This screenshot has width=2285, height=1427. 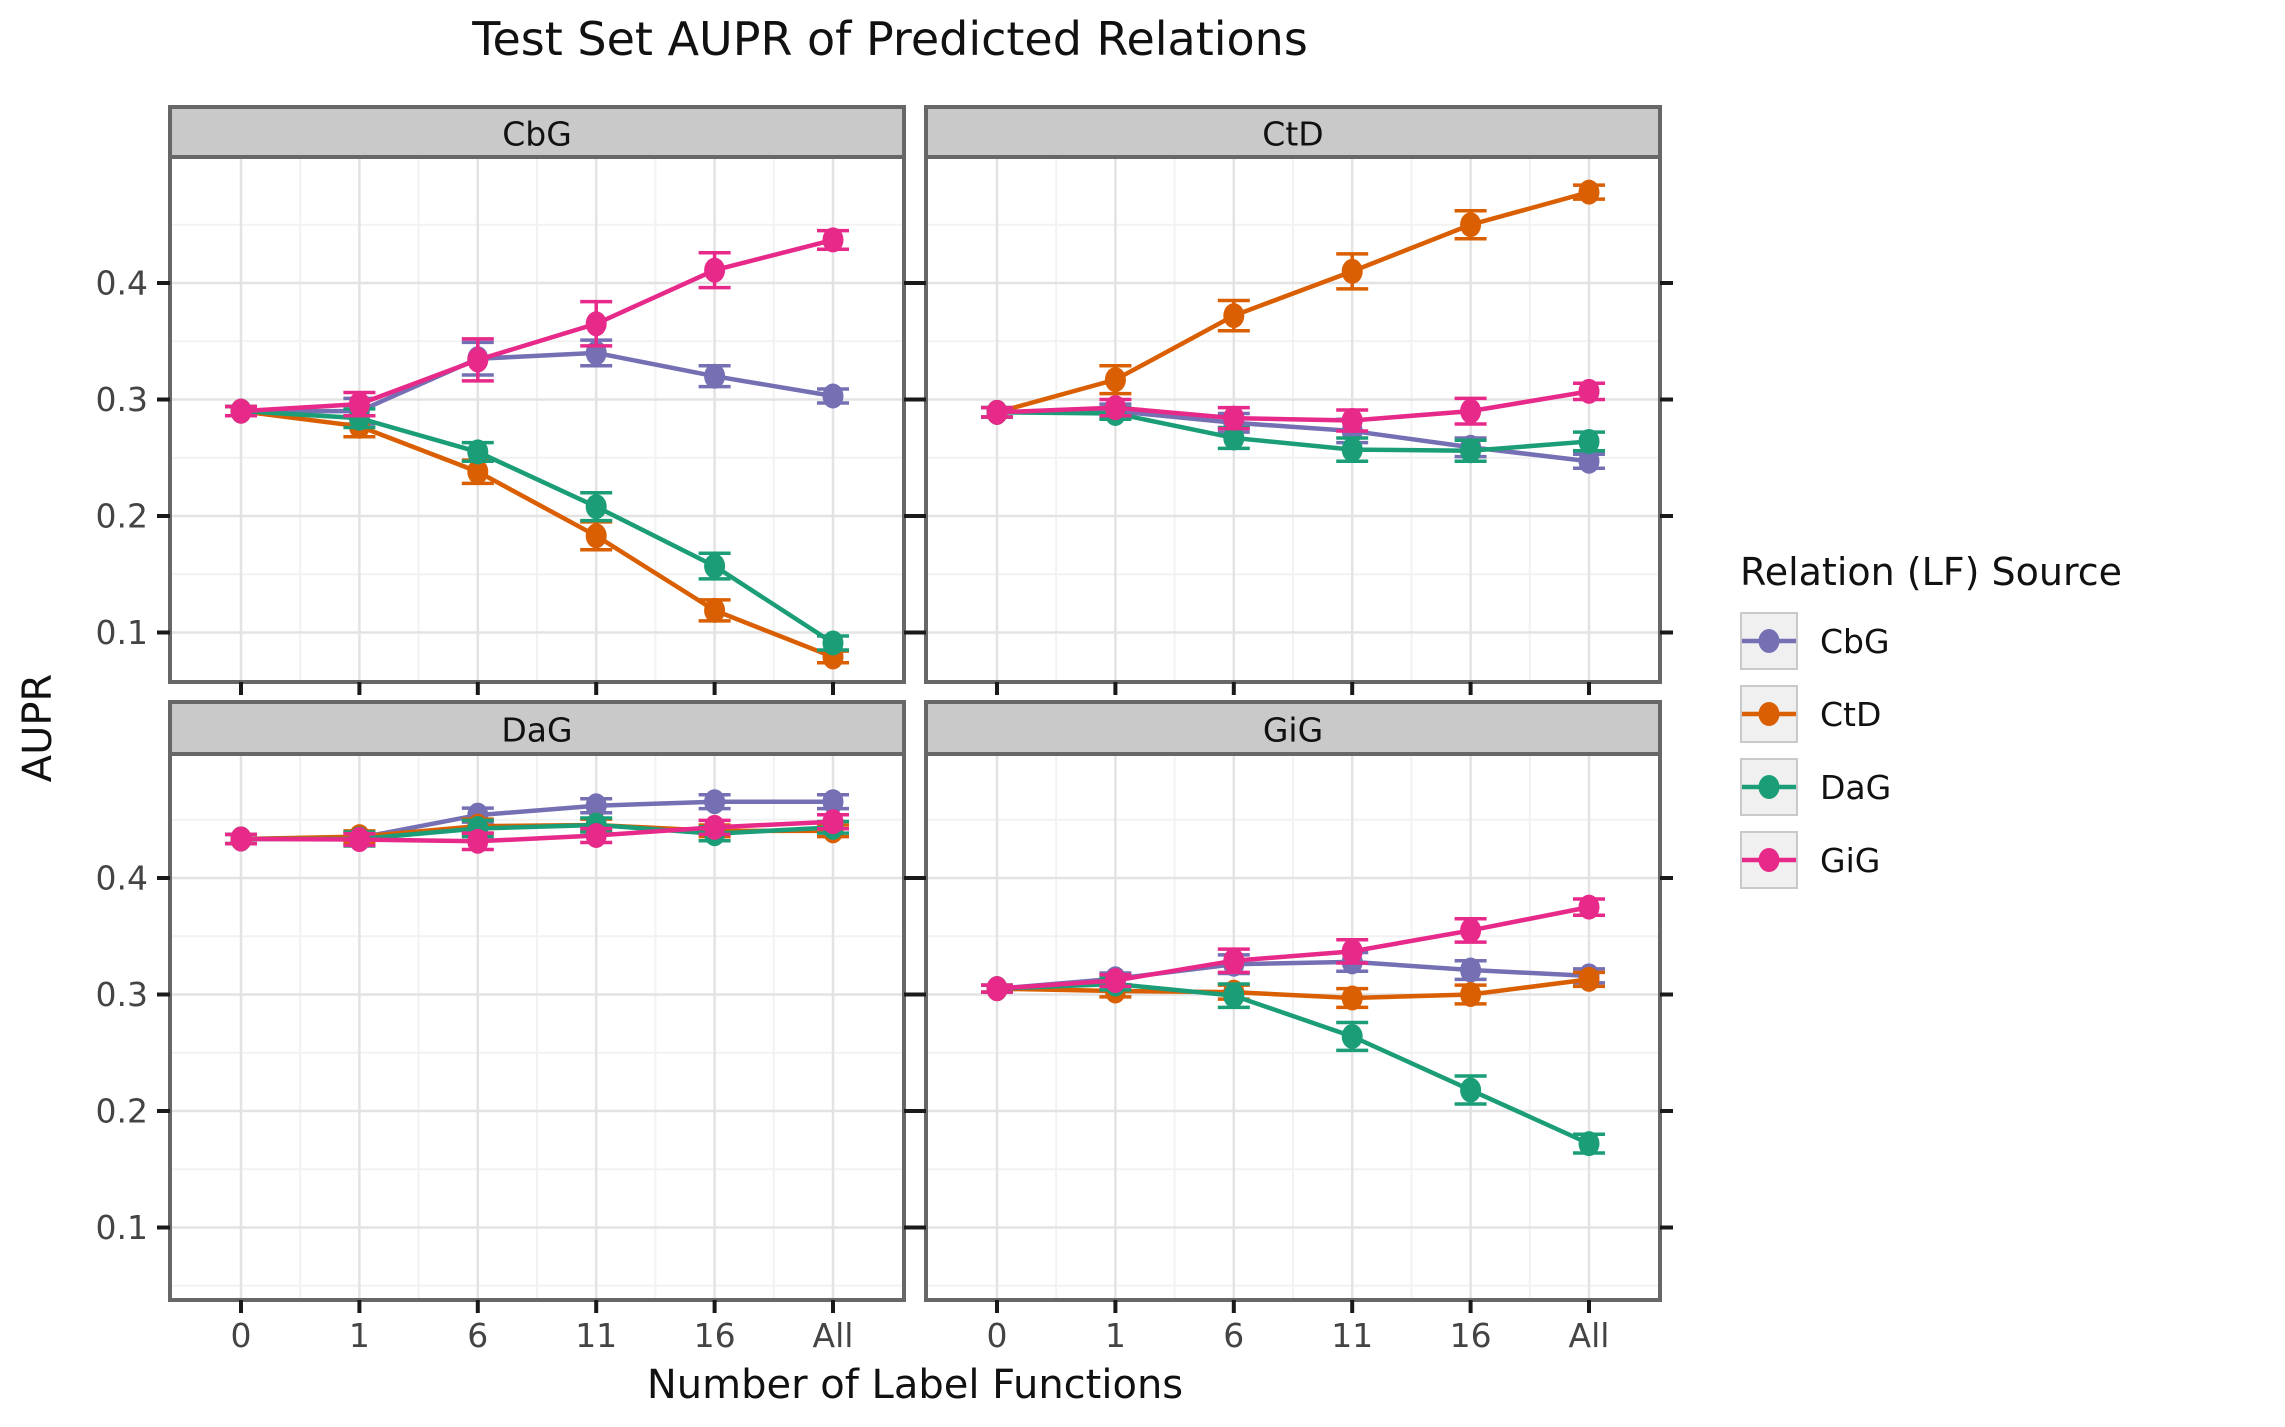 I want to click on facet-label-GiG: GiG, so click(x=1293, y=730).